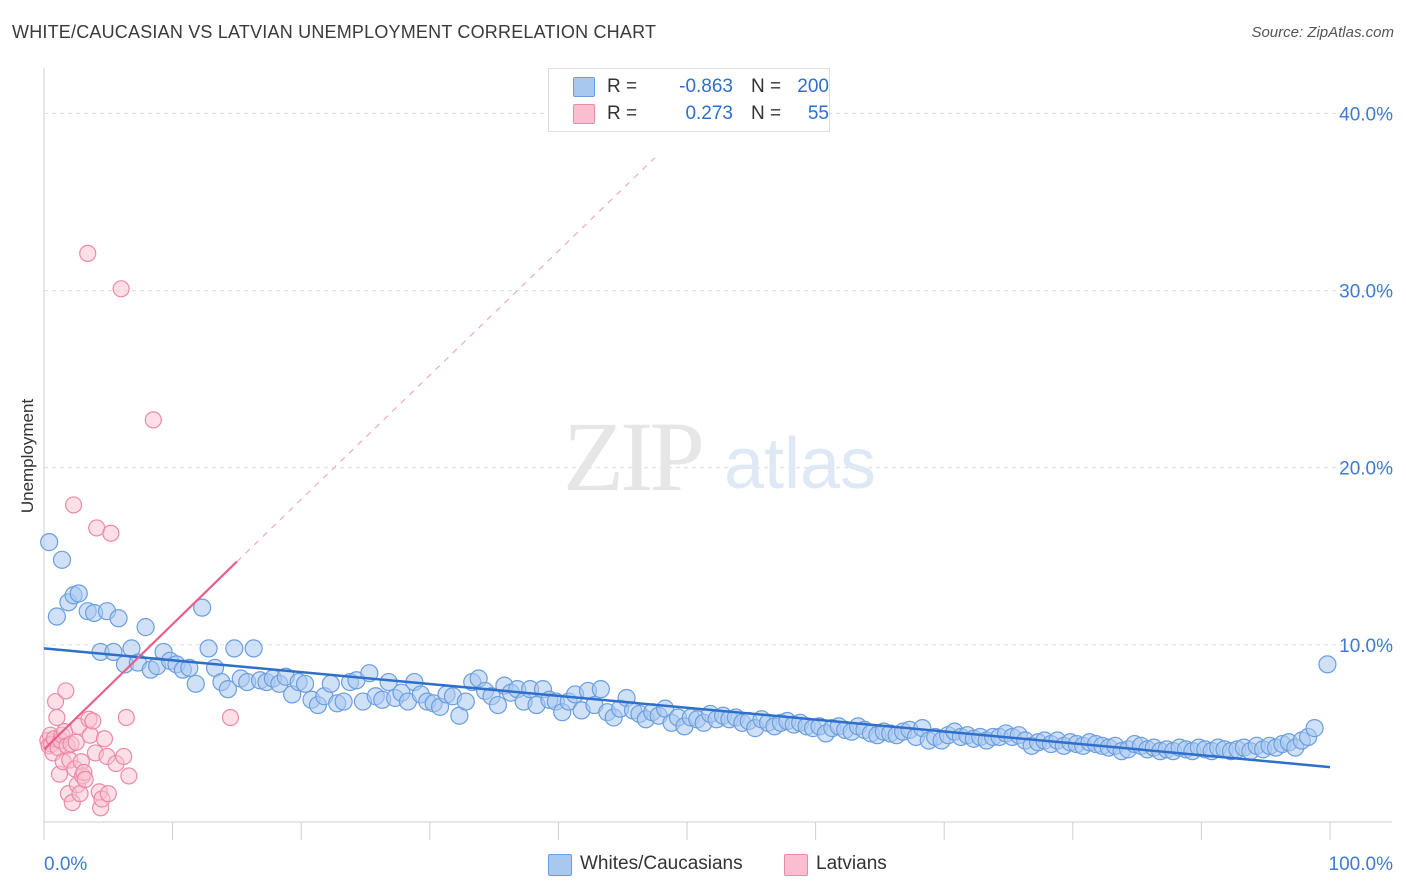 The width and height of the screenshot is (1406, 892). What do you see at coordinates (687, 708) in the screenshot?
I see `trend-line-whites` at bounding box center [687, 708].